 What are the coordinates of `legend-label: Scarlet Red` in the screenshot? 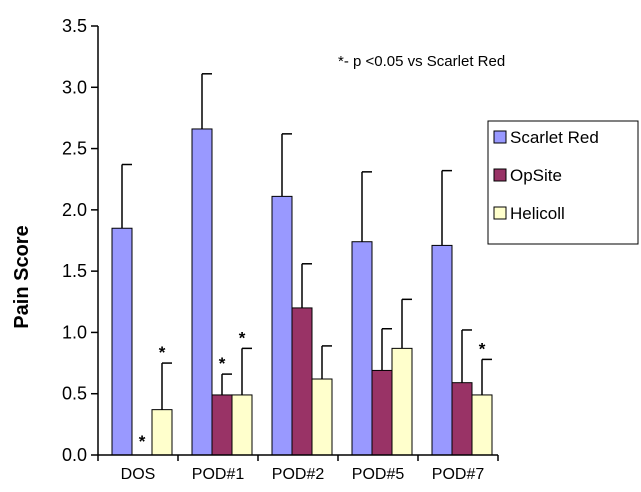 It's located at (554, 137).